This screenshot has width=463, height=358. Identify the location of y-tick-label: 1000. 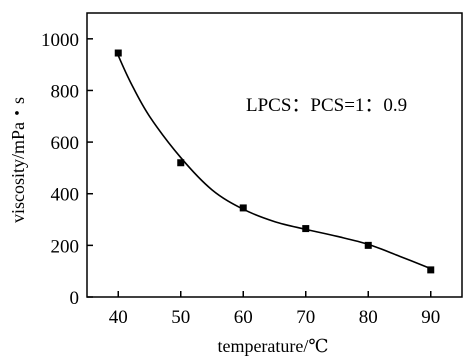
(60, 40).